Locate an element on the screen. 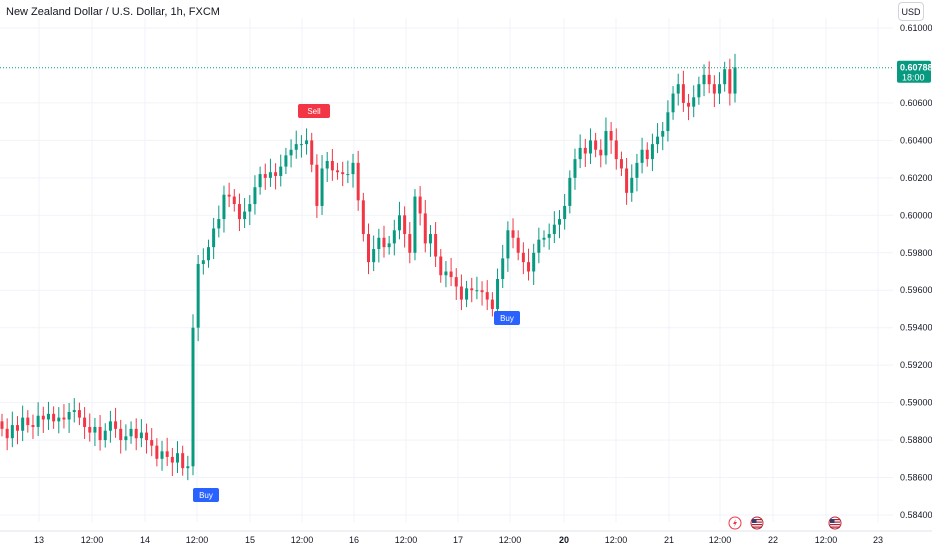 The width and height of the screenshot is (932, 550). y-tick-label: 0.60000 is located at coordinates (916, 215).